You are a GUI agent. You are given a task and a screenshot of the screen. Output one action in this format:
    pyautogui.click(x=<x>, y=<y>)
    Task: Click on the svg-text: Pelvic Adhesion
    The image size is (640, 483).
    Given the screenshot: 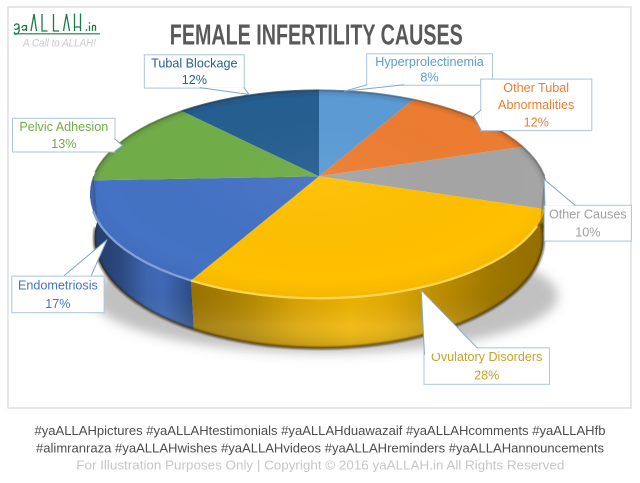 What is the action you would take?
    pyautogui.click(x=63, y=127)
    